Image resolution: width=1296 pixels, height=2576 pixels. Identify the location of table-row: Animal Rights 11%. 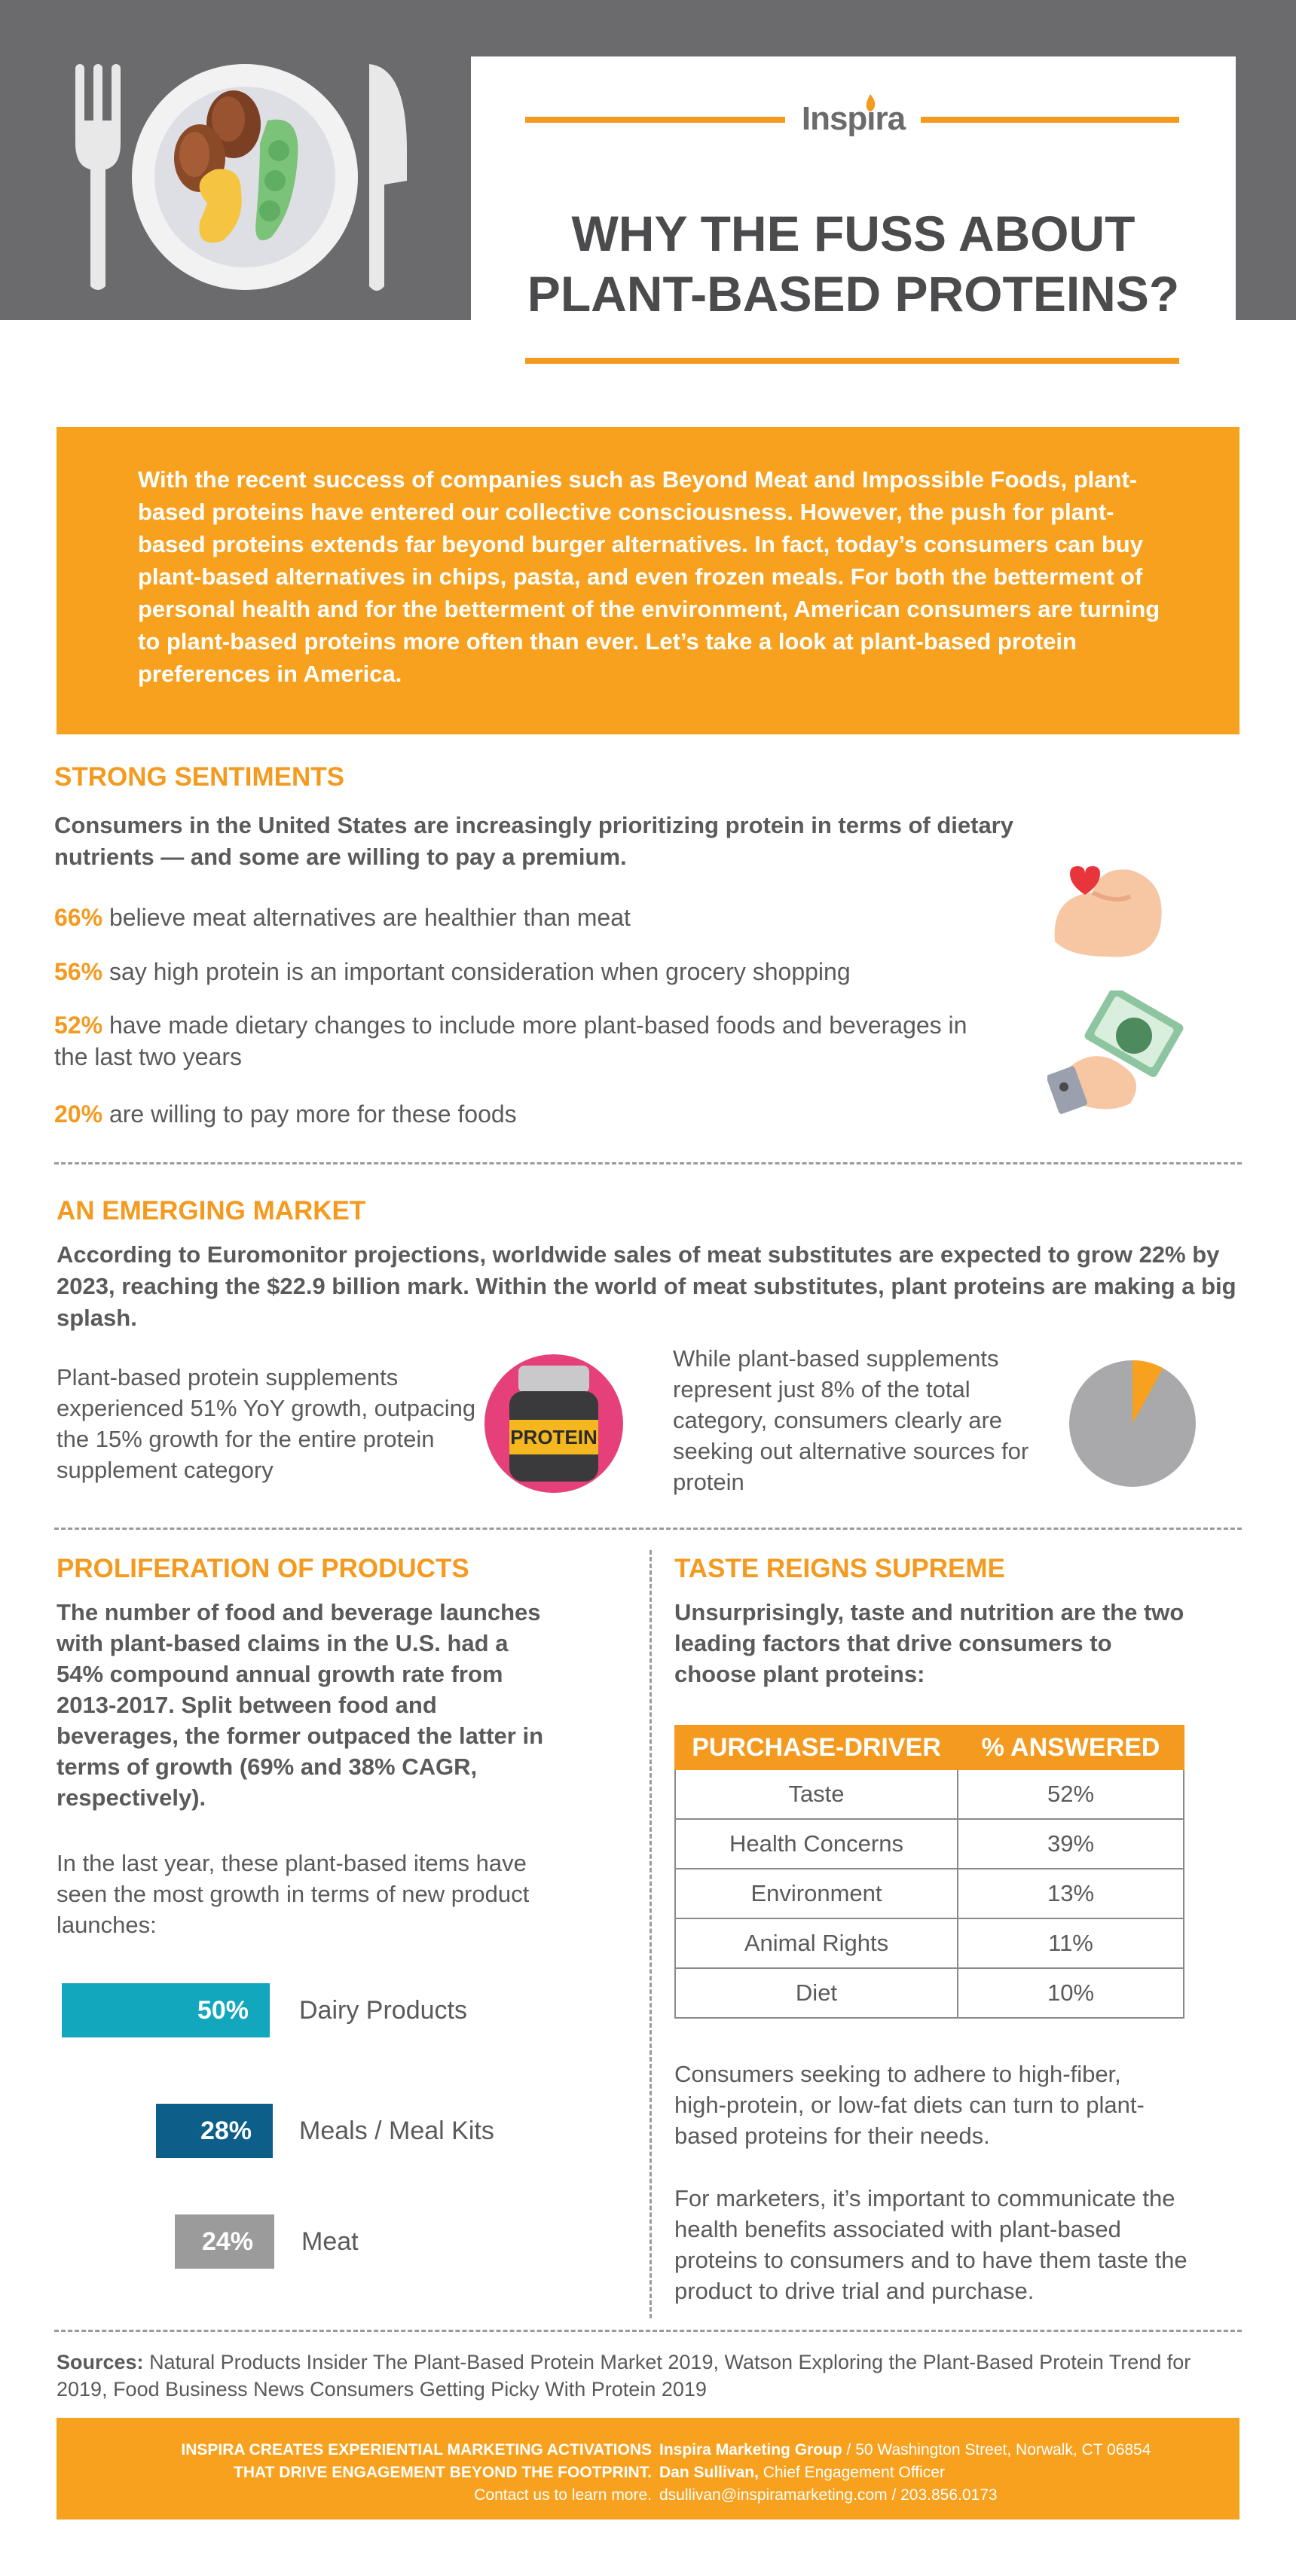
(929, 1944).